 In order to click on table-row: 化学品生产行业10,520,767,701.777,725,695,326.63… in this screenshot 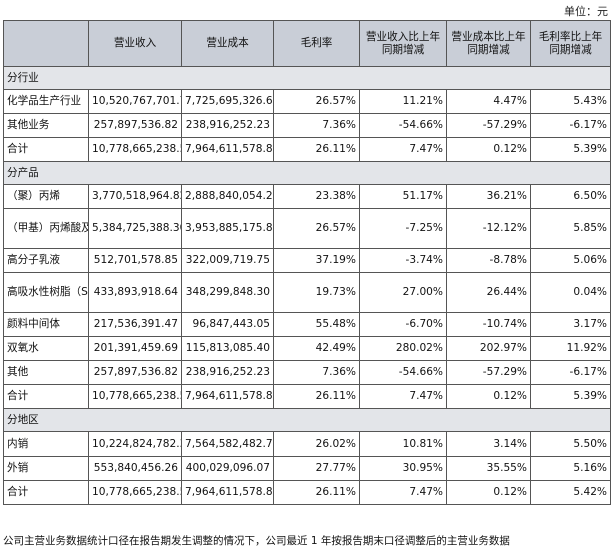, I will do `click(307, 101)`.